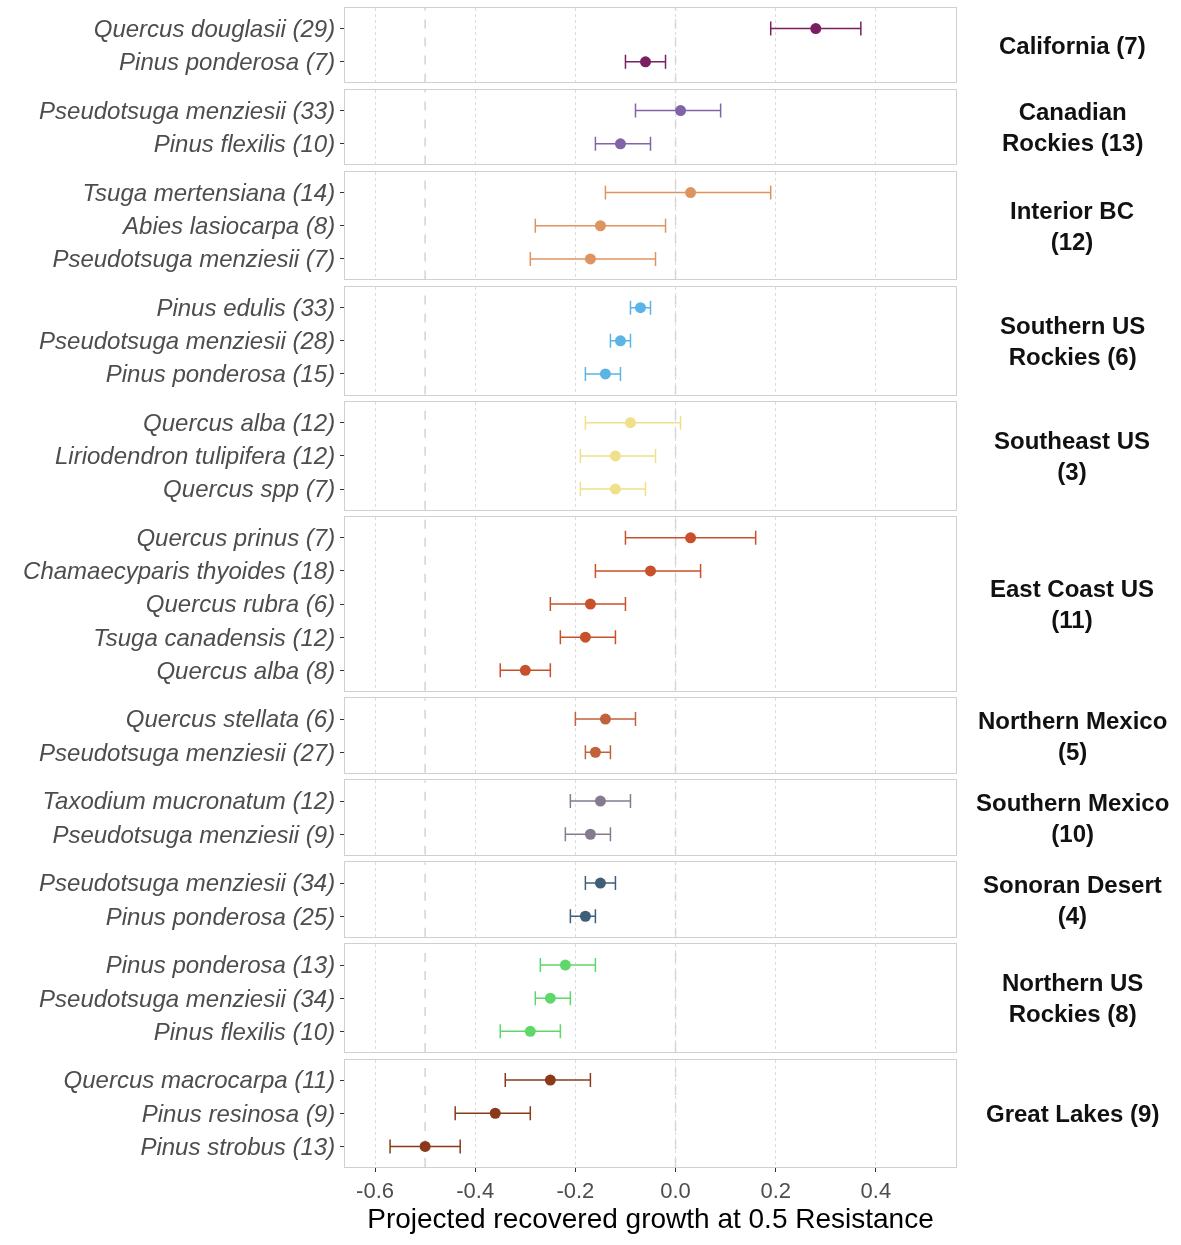 This screenshot has width=1181, height=1245. What do you see at coordinates (1073, 1113) in the screenshot?
I see `y2-axis-title: Great Lakes (9)` at bounding box center [1073, 1113].